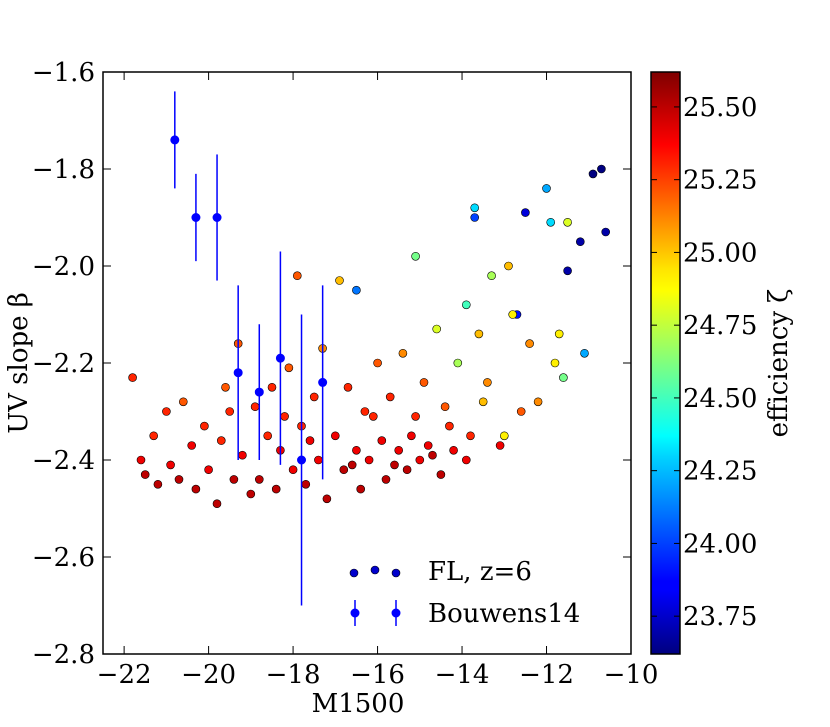 The image size is (830, 727). I want to click on x-tick-label: −16, so click(377, 675).